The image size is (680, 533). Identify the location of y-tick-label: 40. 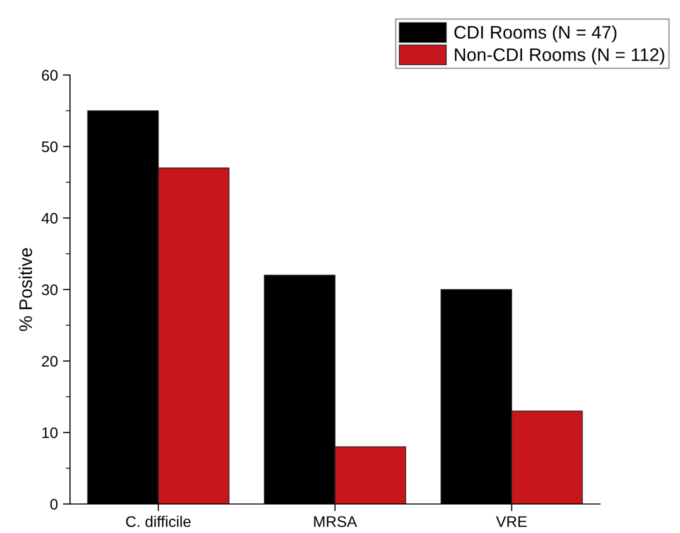
(50, 218).